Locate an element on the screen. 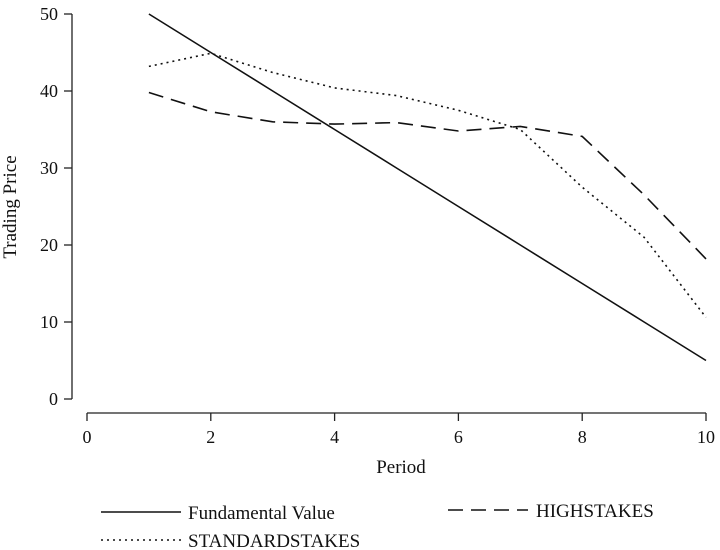 This screenshot has height=550, width=720. x-tick-label: 10 is located at coordinates (706, 437).